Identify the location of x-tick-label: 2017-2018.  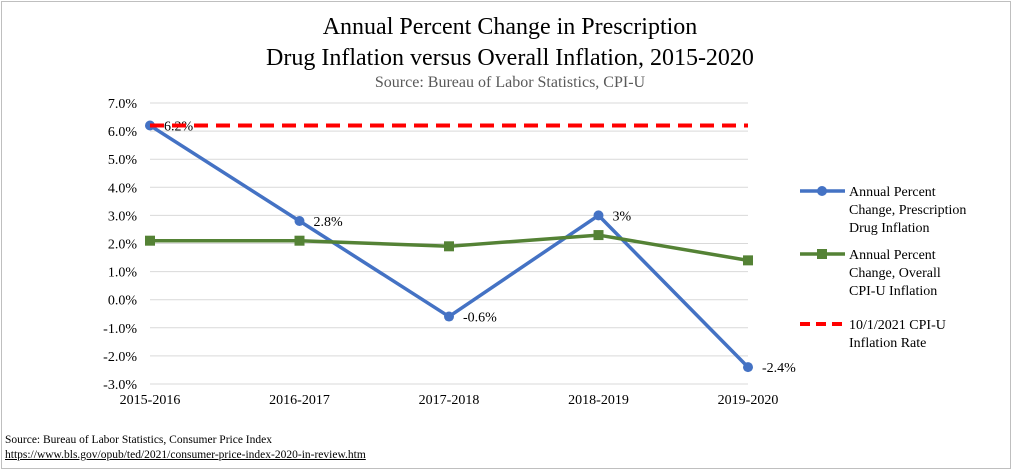
(449, 400).